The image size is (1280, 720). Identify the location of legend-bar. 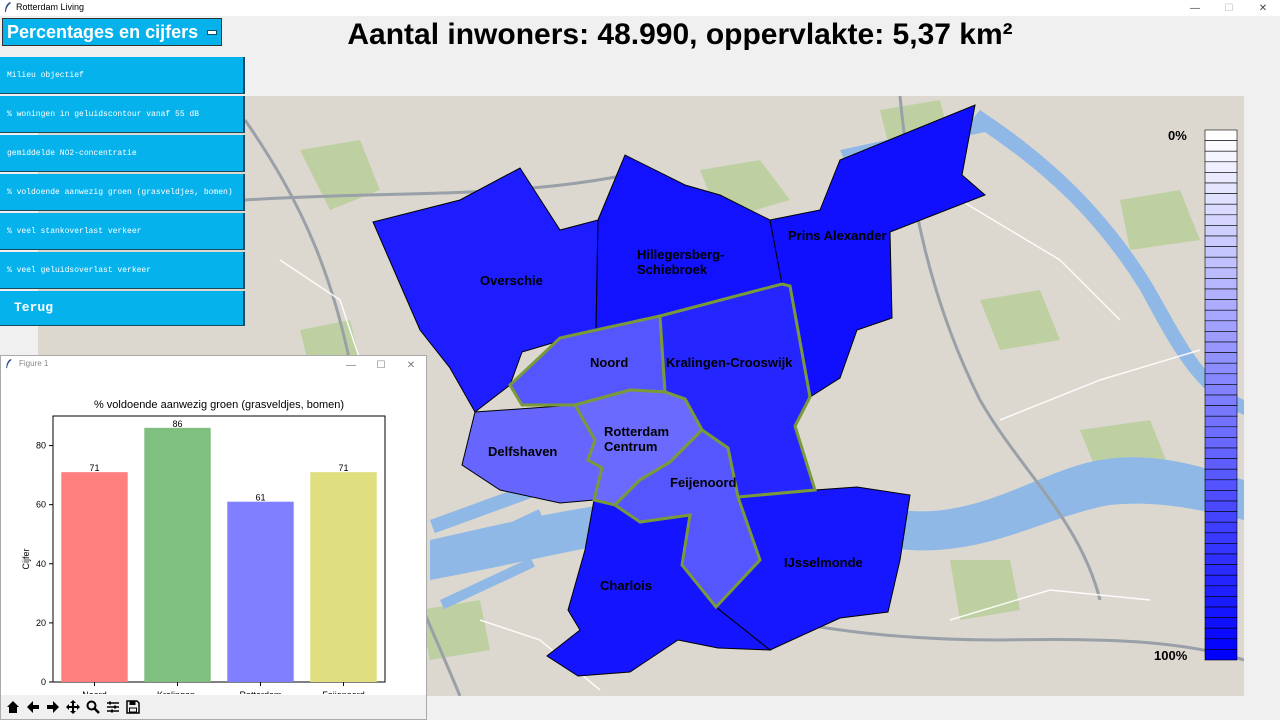
(1221, 395).